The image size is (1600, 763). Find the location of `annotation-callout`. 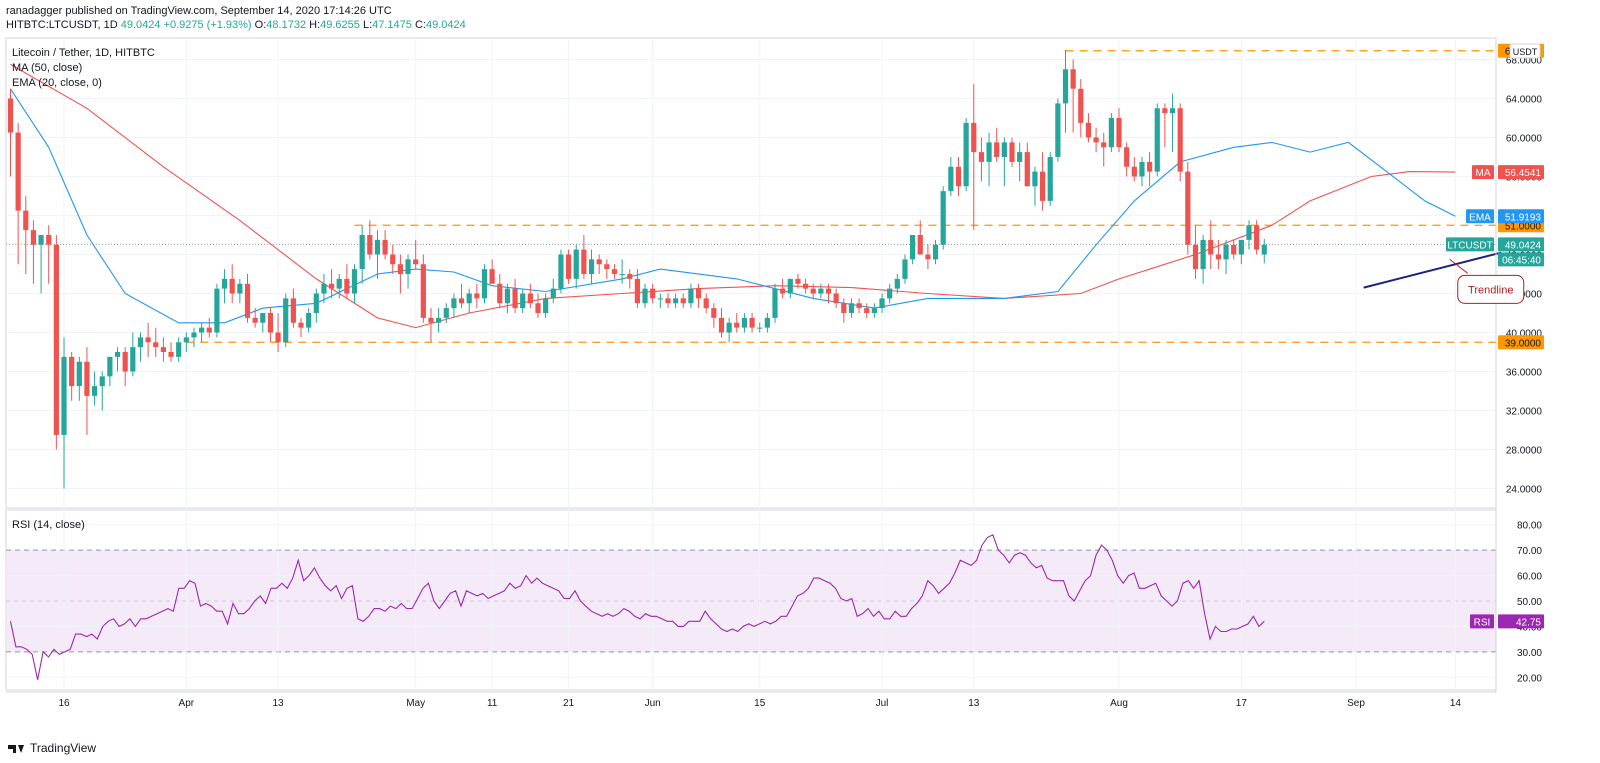

annotation-callout is located at coordinates (1491, 289).